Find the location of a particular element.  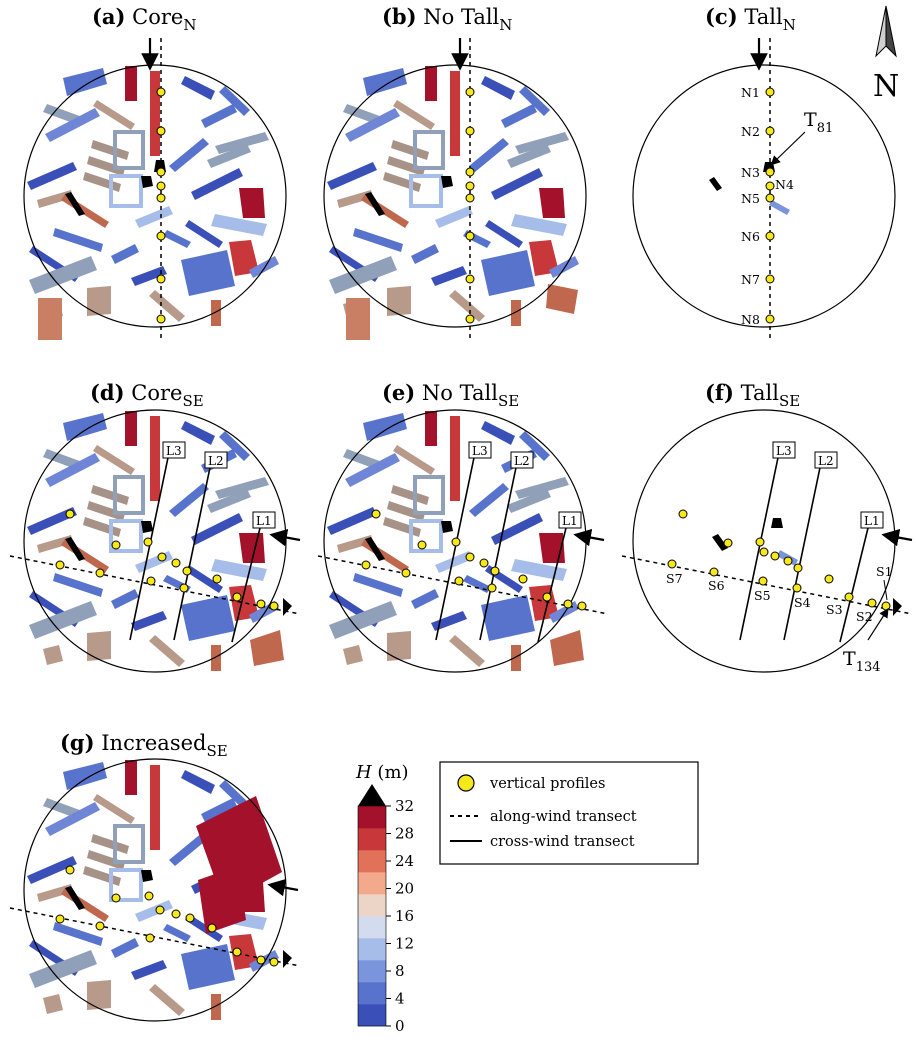

panel-f-title: (f) TallSE is located at coordinates (752, 395).